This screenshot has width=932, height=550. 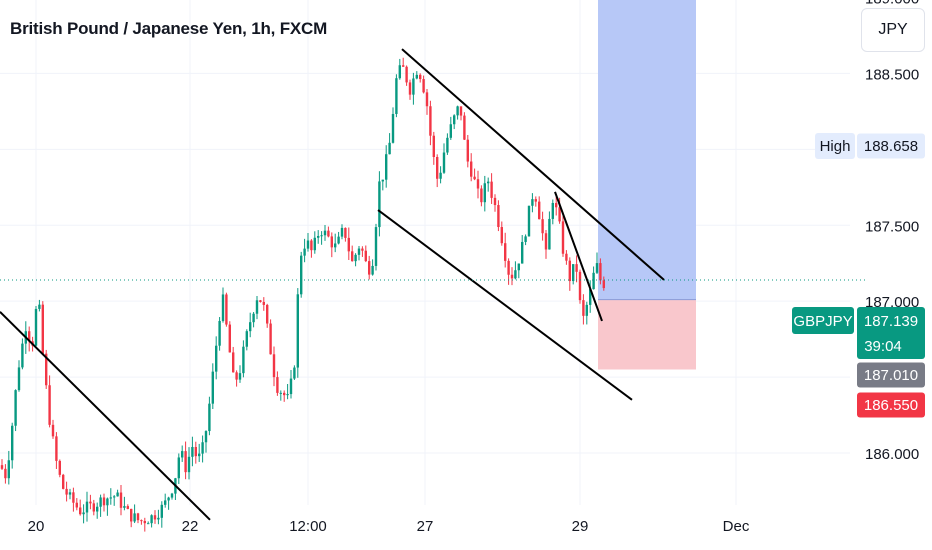 What do you see at coordinates (892, 226) in the screenshot?
I see `y-tick-3: 187.500` at bounding box center [892, 226].